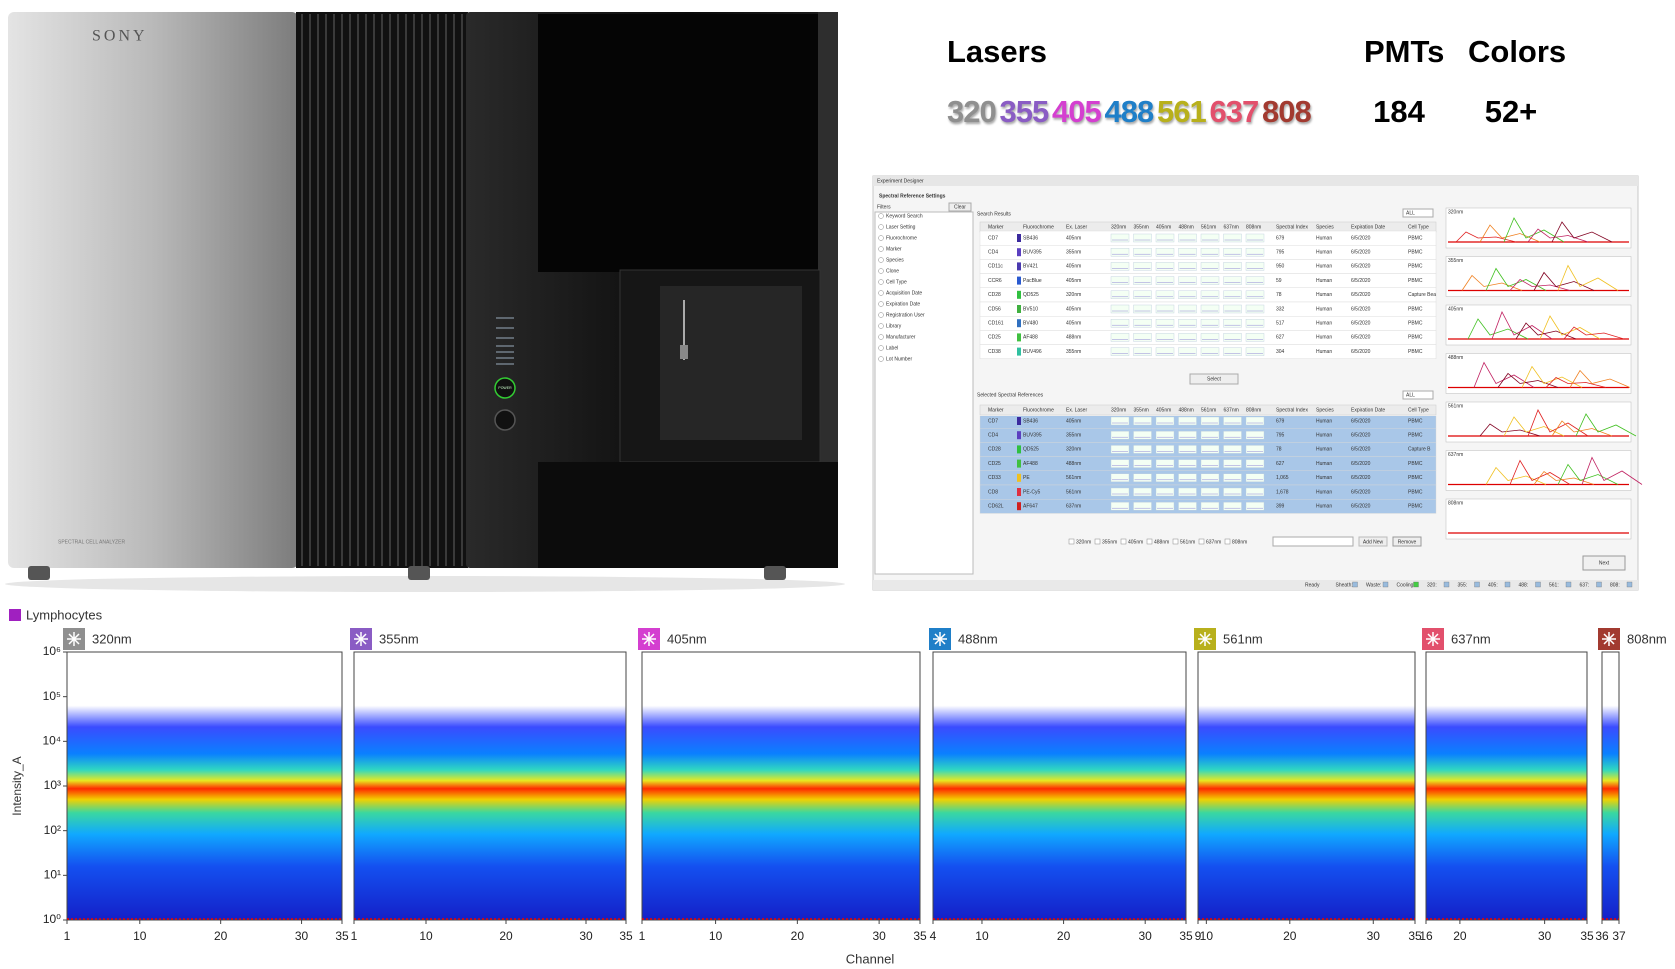 This screenshot has height=969, width=1675. What do you see at coordinates (1418, 213) in the screenshot?
I see `search-filter` at bounding box center [1418, 213].